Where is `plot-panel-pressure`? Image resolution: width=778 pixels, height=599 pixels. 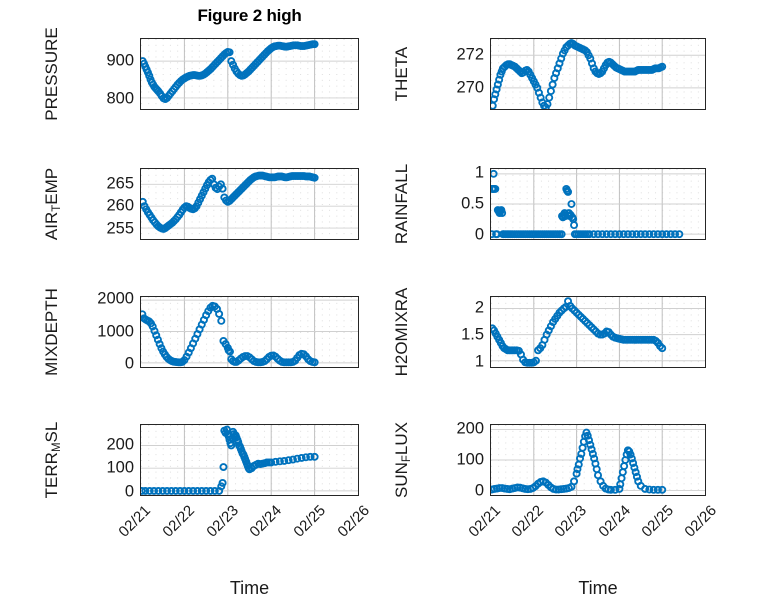 plot-panel-pressure is located at coordinates (249, 74).